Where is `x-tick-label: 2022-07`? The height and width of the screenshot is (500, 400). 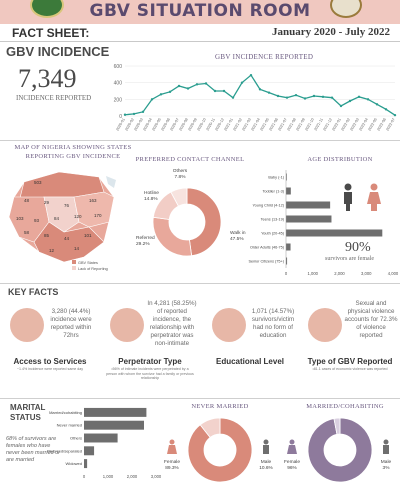
x-tick-label: 2022-07 is located at coordinates (390, 125).